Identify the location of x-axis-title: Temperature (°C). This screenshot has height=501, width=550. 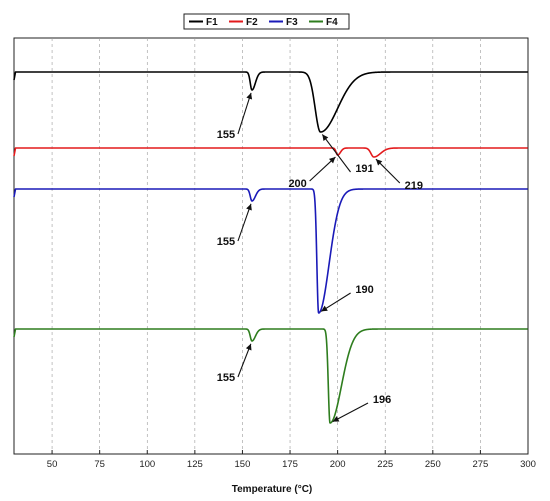
(272, 489).